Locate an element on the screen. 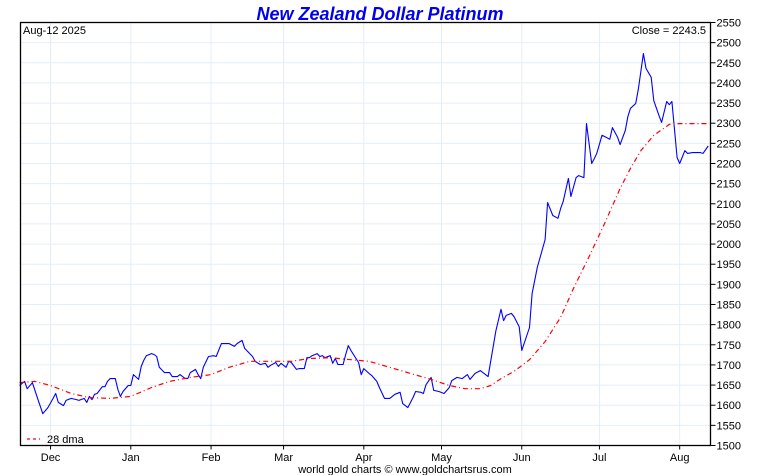  chart-title: New Zealand Dollar Platinum is located at coordinates (379, 14).